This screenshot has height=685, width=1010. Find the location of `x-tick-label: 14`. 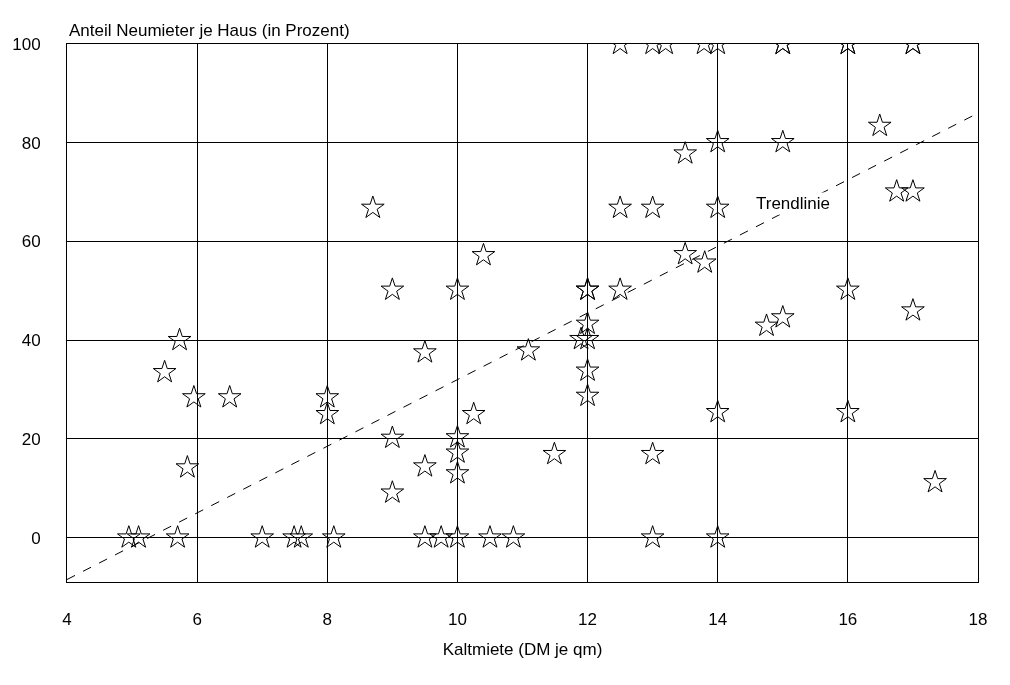

x-tick-label: 14 is located at coordinates (718, 620).